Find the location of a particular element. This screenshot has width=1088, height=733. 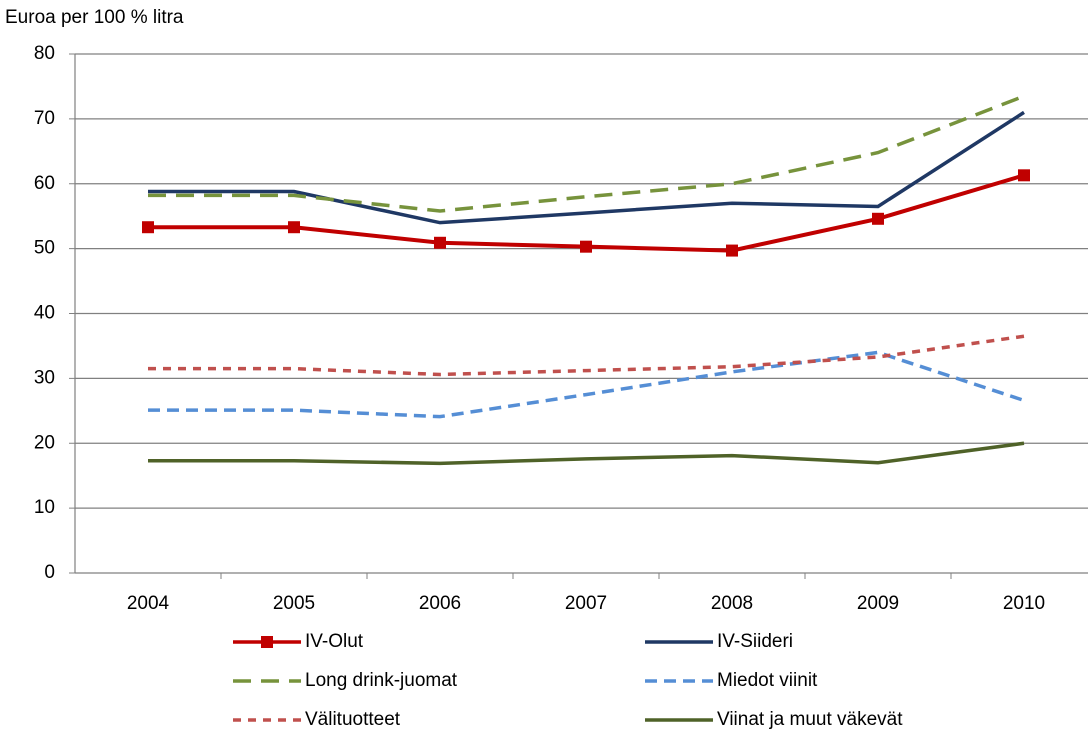

y-tick-label: 40 is located at coordinates (44, 313).